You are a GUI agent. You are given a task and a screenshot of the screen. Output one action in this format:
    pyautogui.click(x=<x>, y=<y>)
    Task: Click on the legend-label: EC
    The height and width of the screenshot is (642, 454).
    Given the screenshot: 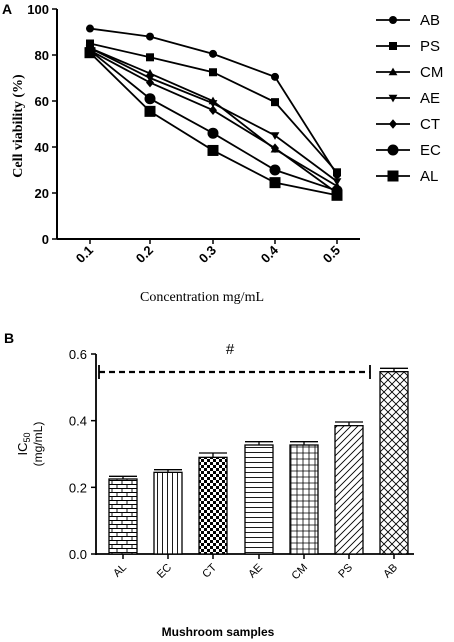 What is the action you would take?
    pyautogui.click(x=430, y=150)
    